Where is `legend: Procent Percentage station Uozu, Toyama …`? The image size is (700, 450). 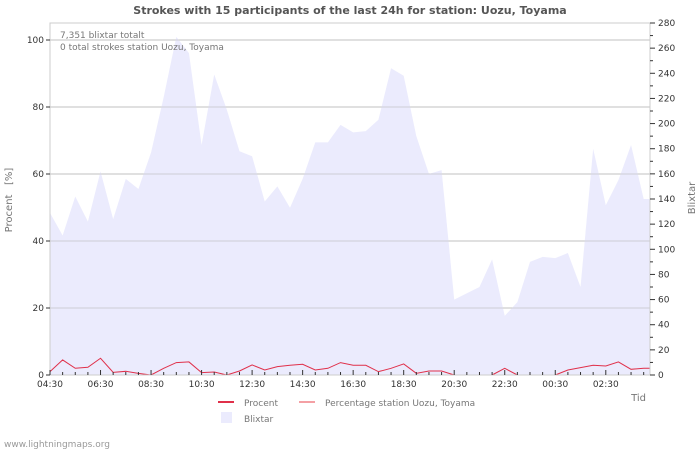
legend: Procent Percentage station Uozu, Toyama … is located at coordinates (346, 412).